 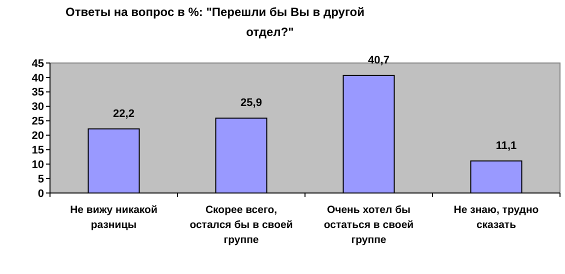 What do you see at coordinates (215, 22) in the screenshot?
I see `chart-title: Ответы на вопрос в %: "Перешли бы Вы в другой отдел?"` at bounding box center [215, 22].